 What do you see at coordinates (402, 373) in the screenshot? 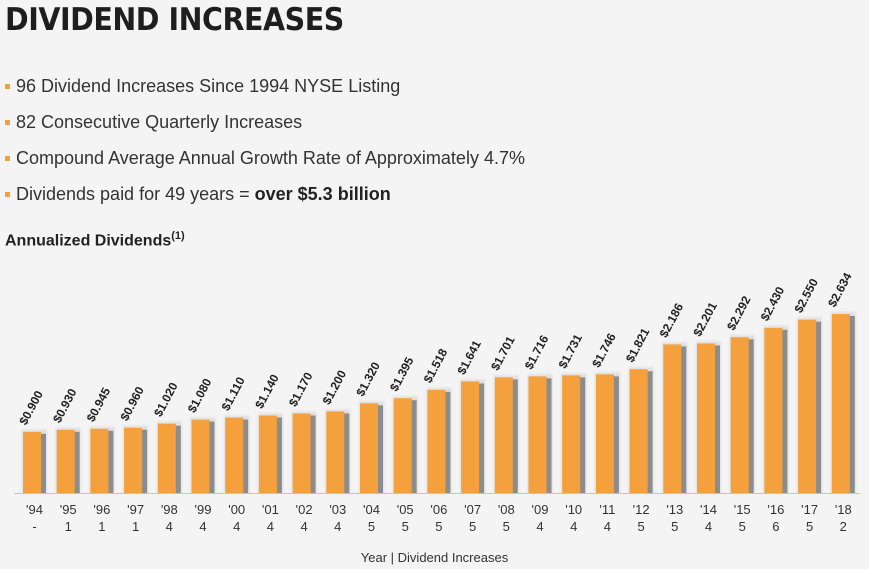
I see `value-label: $1.395` at bounding box center [402, 373].